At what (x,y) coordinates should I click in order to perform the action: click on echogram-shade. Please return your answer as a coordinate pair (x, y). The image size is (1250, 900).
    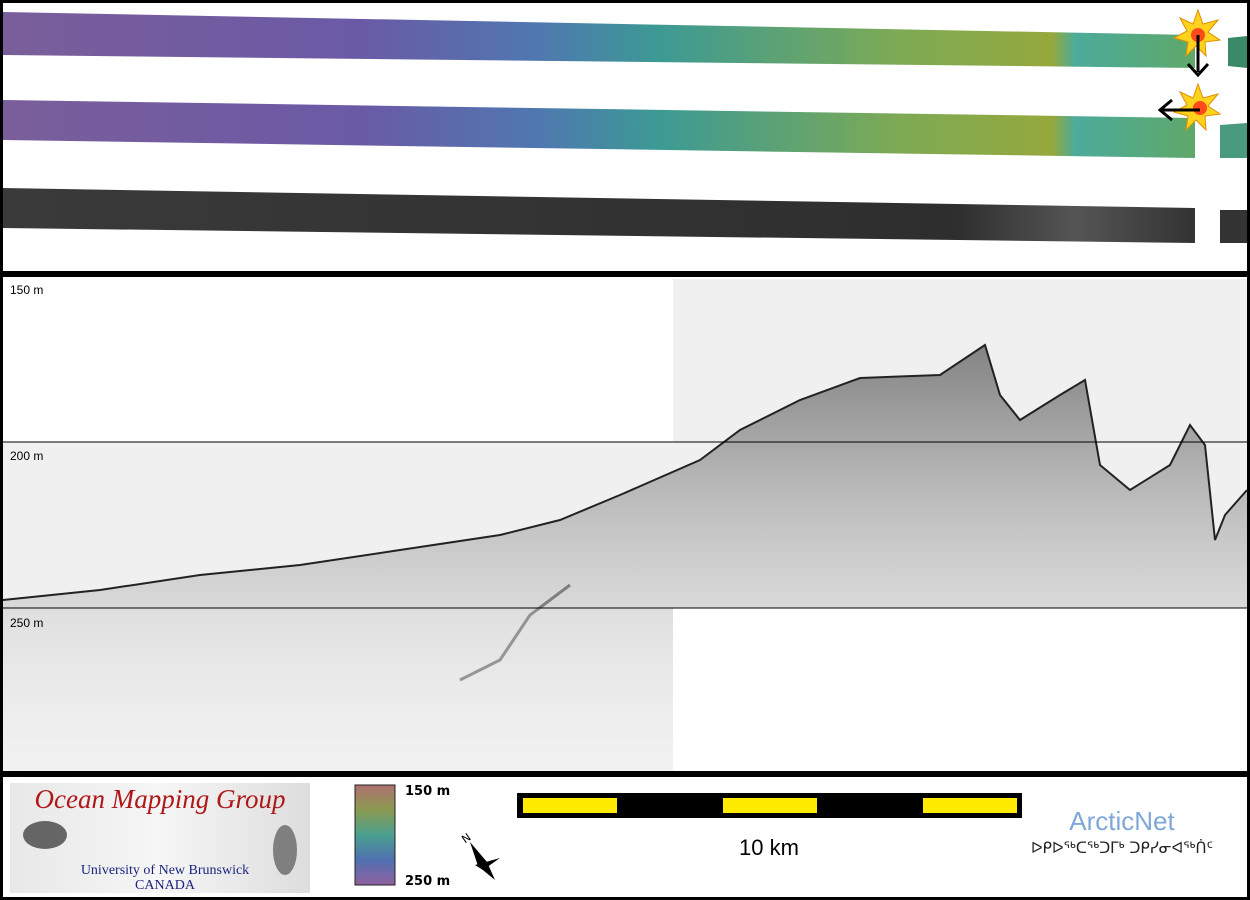
    Looking at the image, I should click on (338, 689).